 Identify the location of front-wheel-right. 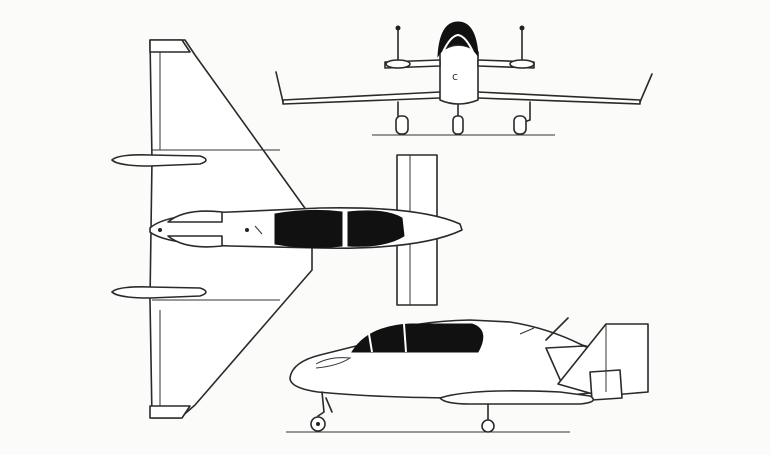
(520, 125).